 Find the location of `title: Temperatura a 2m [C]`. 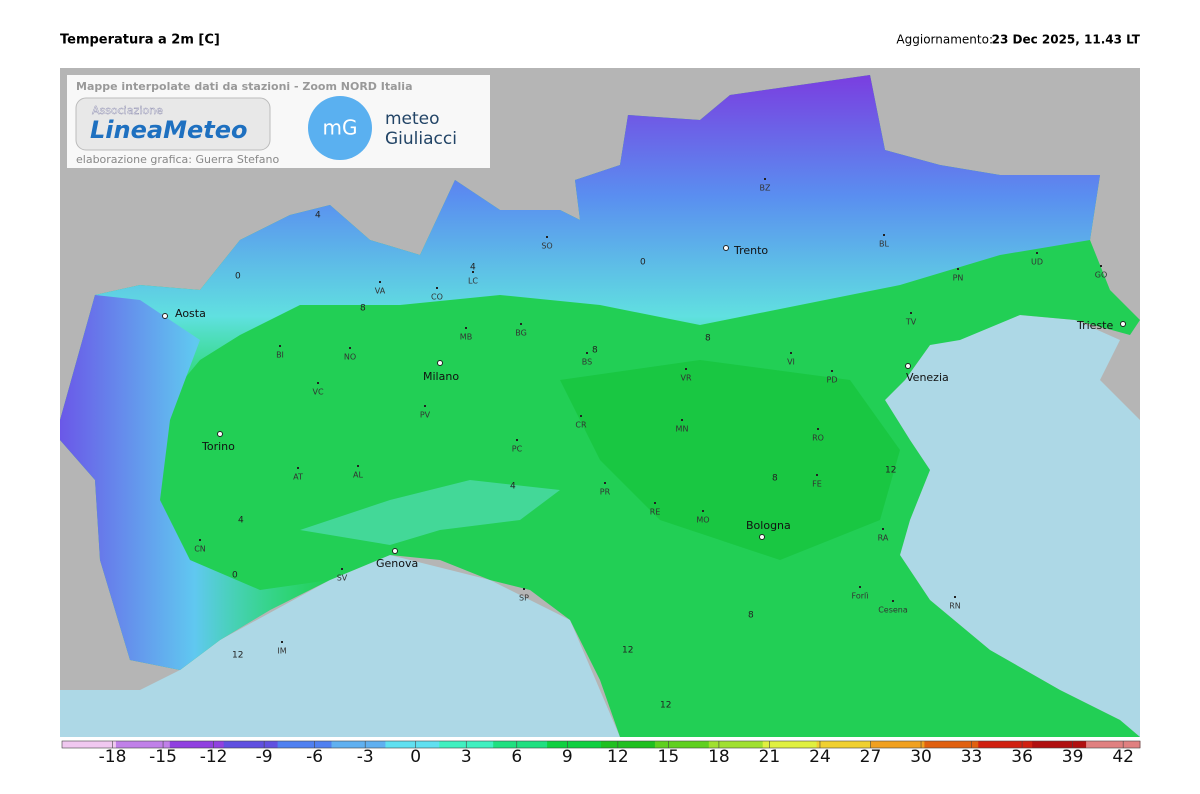

title: Temperatura a 2m [C] is located at coordinates (140, 40).